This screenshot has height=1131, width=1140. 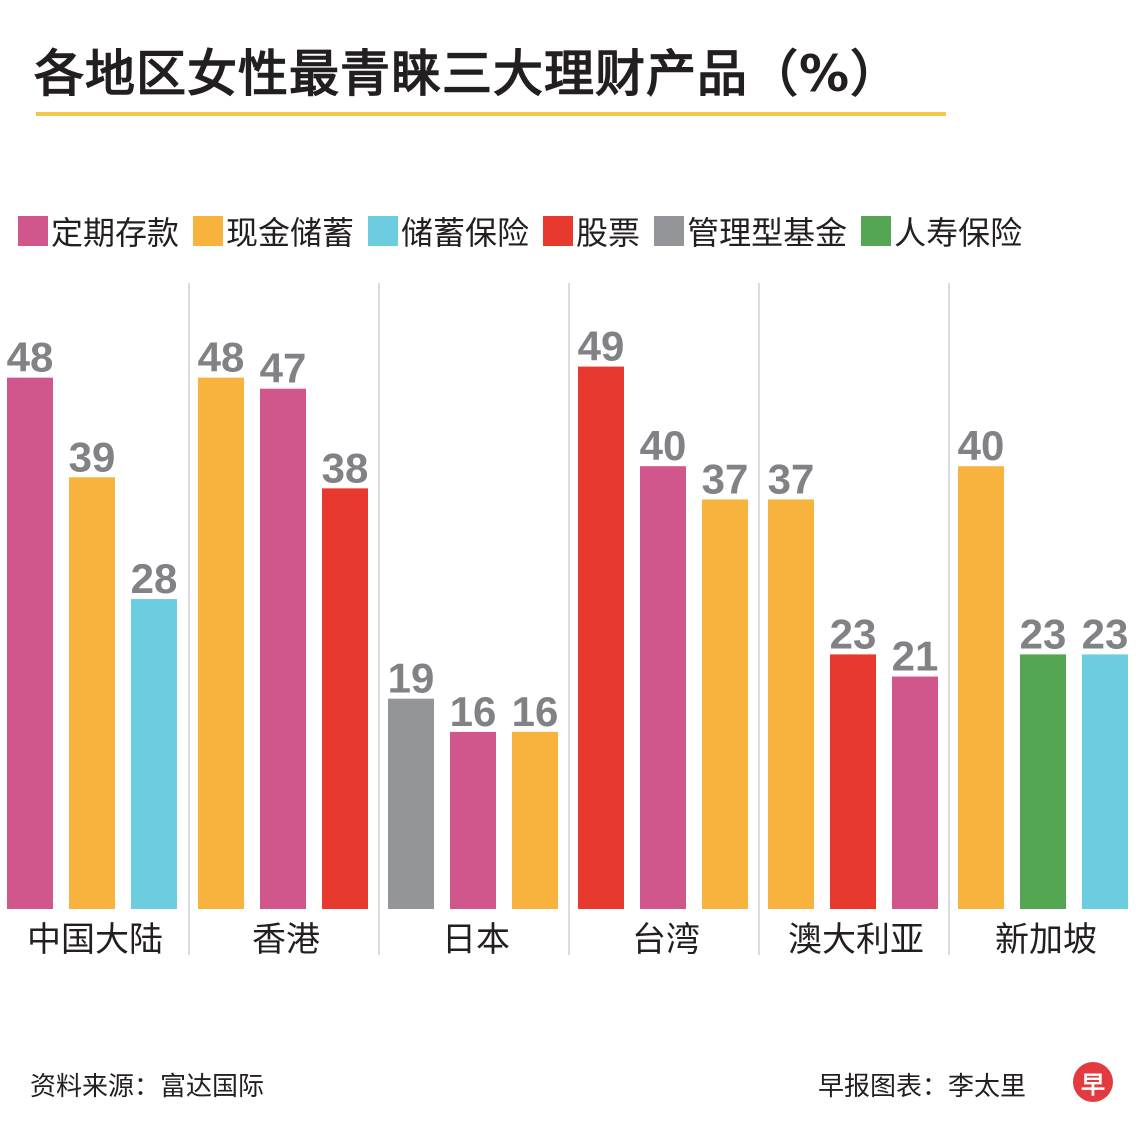 What do you see at coordinates (115, 233) in the screenshot?
I see `legend-label: 定期存款` at bounding box center [115, 233].